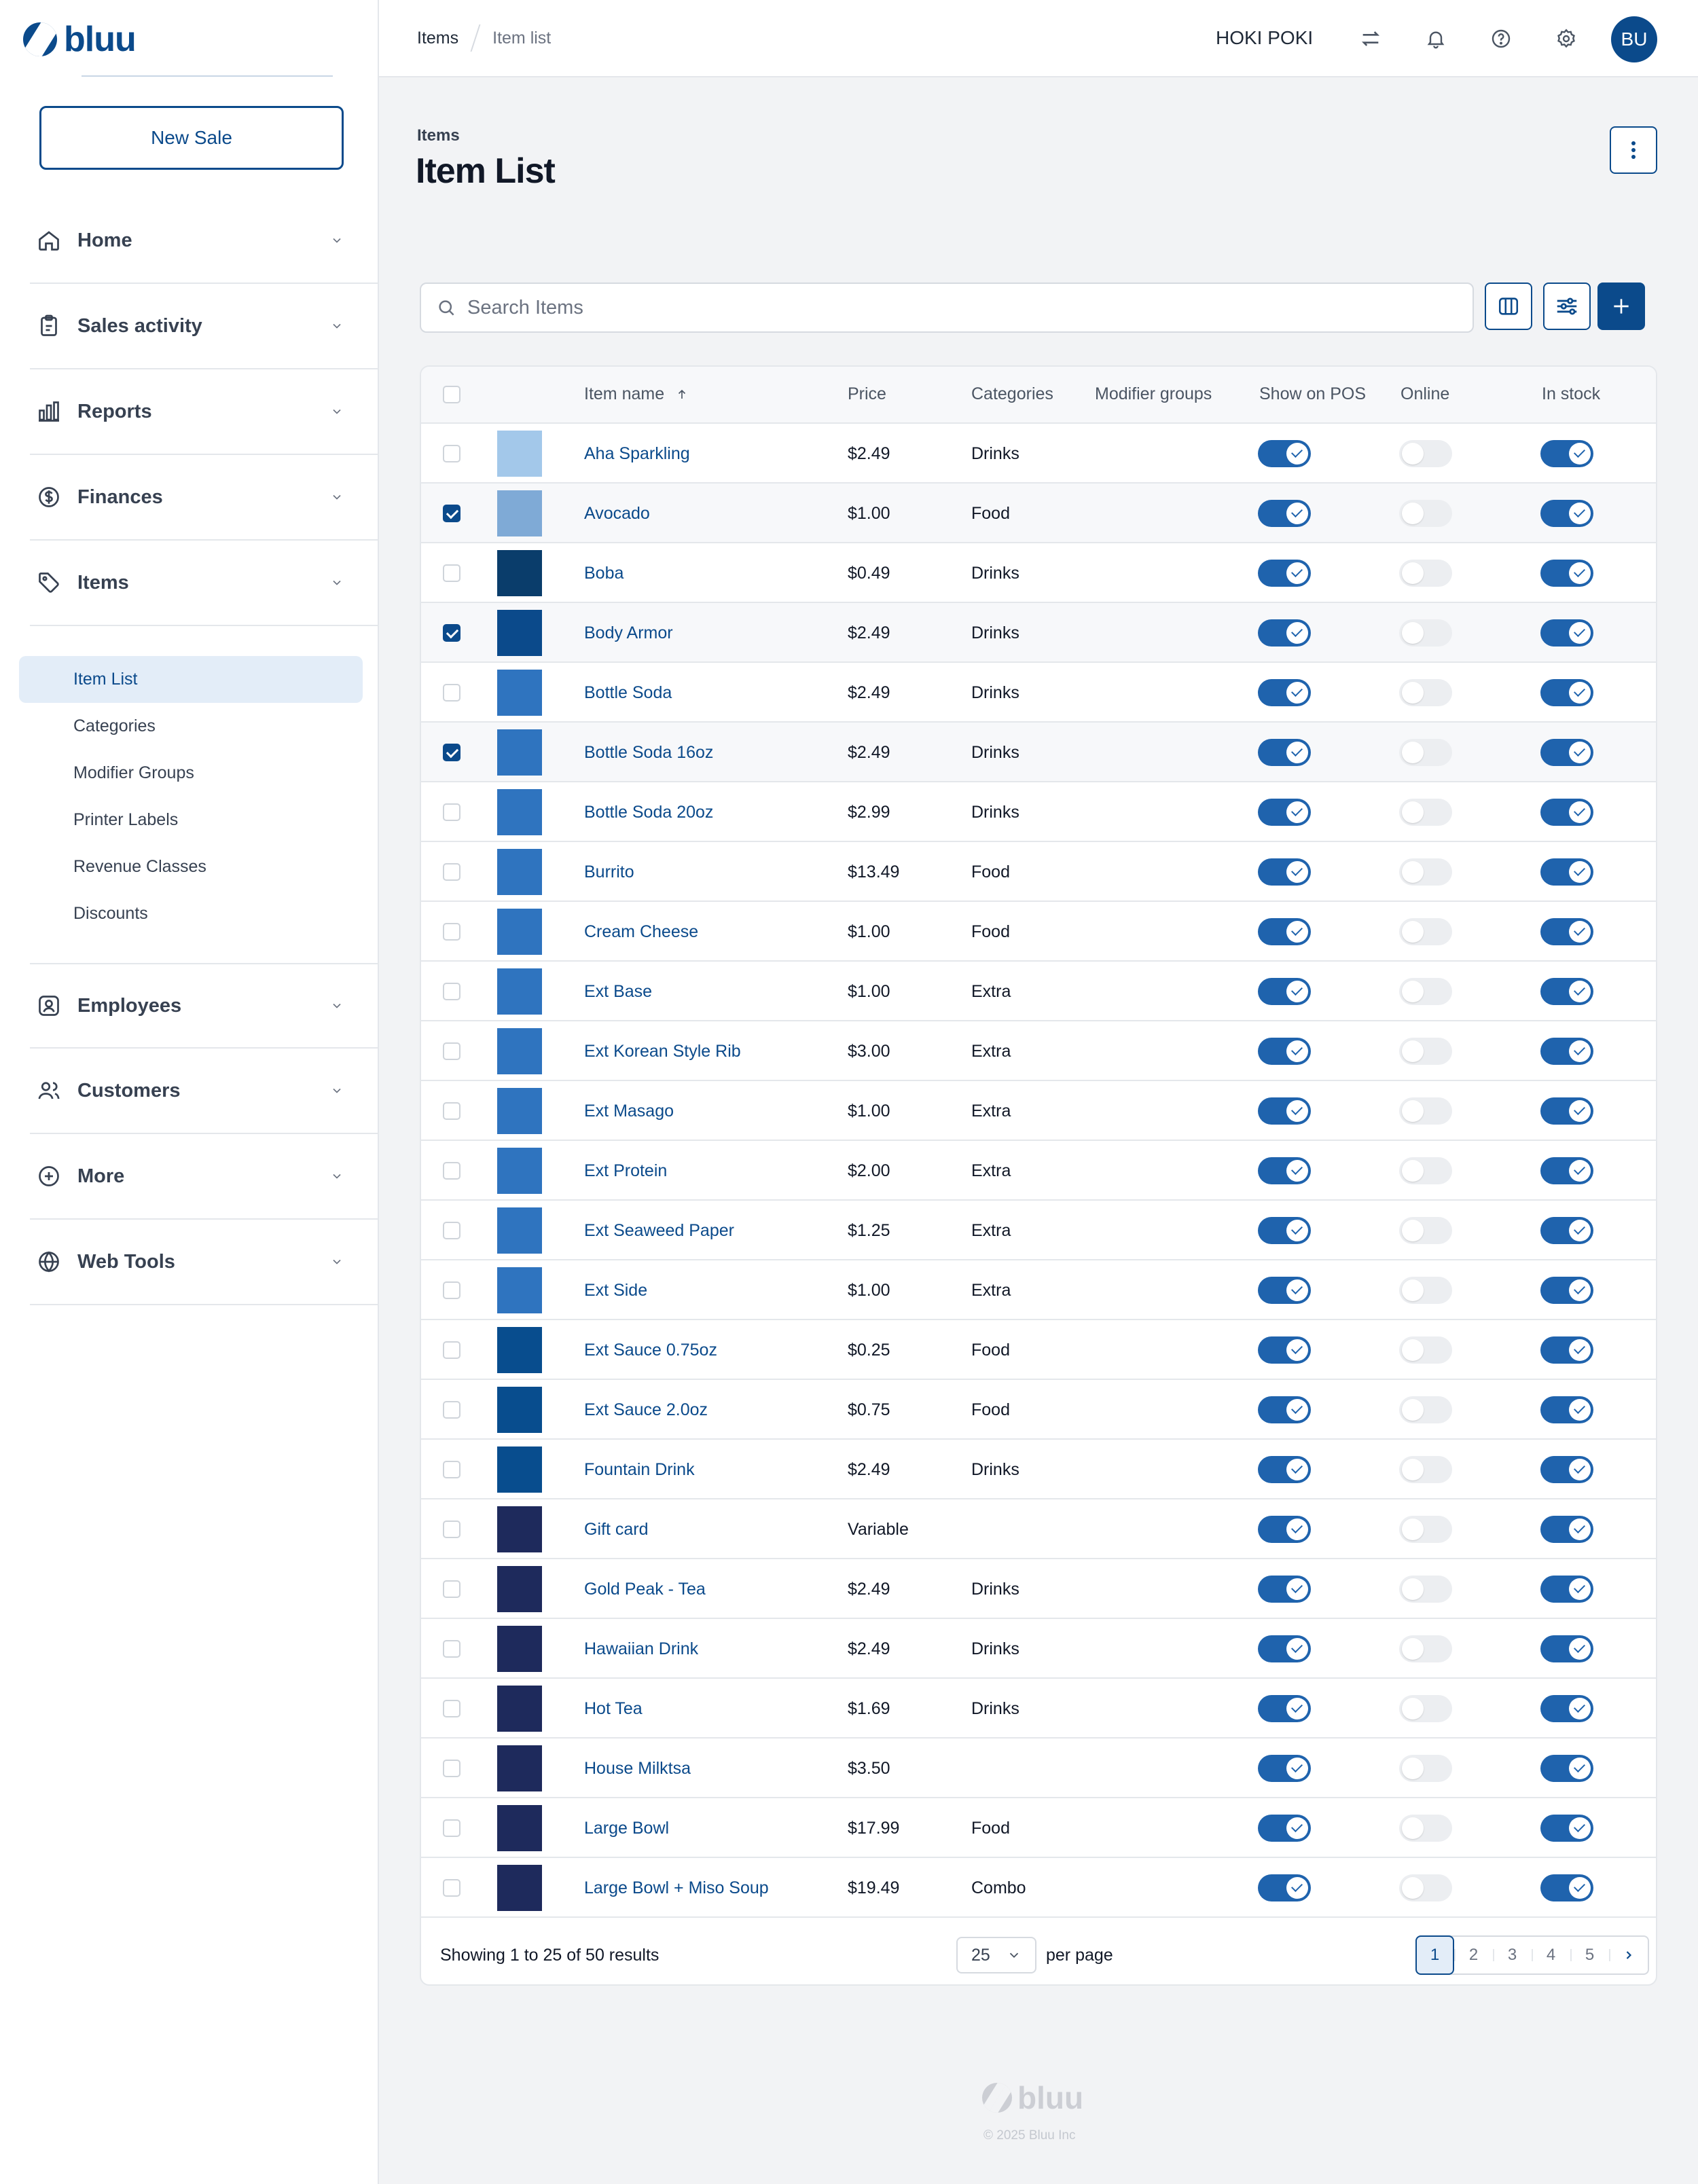 Image resolution: width=1698 pixels, height=2184 pixels. Describe the element at coordinates (205, 241) in the screenshot. I see `nav-home: Home` at that location.